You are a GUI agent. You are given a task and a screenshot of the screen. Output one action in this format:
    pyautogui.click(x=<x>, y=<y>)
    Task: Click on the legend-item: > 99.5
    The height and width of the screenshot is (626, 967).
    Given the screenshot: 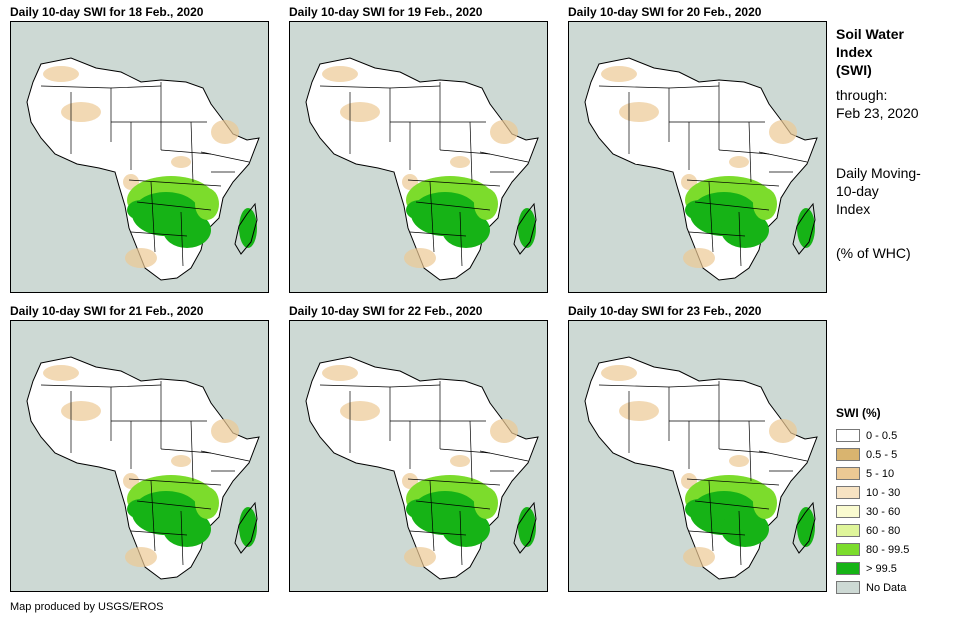 What is the action you would take?
    pyautogui.click(x=872, y=568)
    